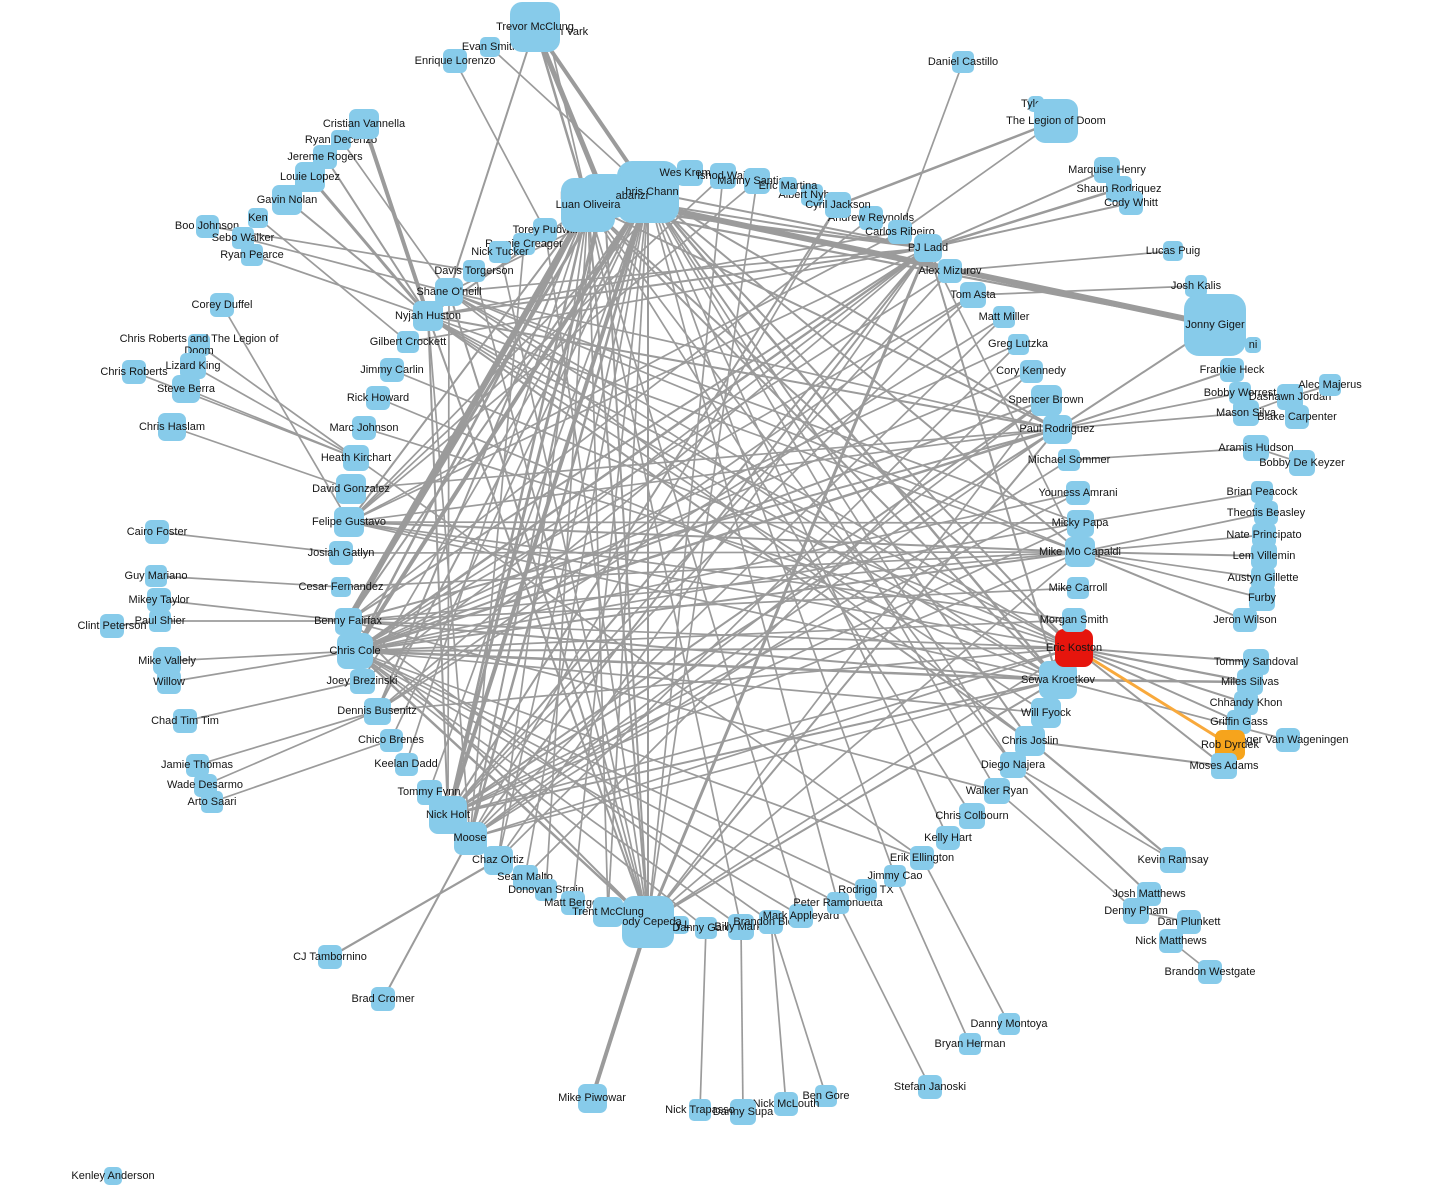 This screenshot has width=1440, height=1200. Describe the element at coordinates (193, 366) in the screenshot. I see `node-rect-lizard` at that location.